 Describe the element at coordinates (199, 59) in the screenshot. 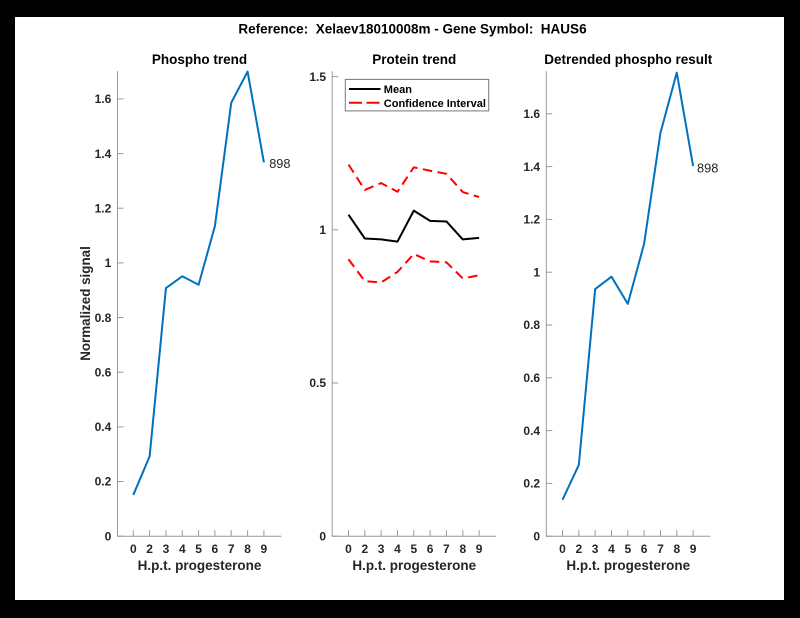

I see `svg-text: Phospho trend` at that location.